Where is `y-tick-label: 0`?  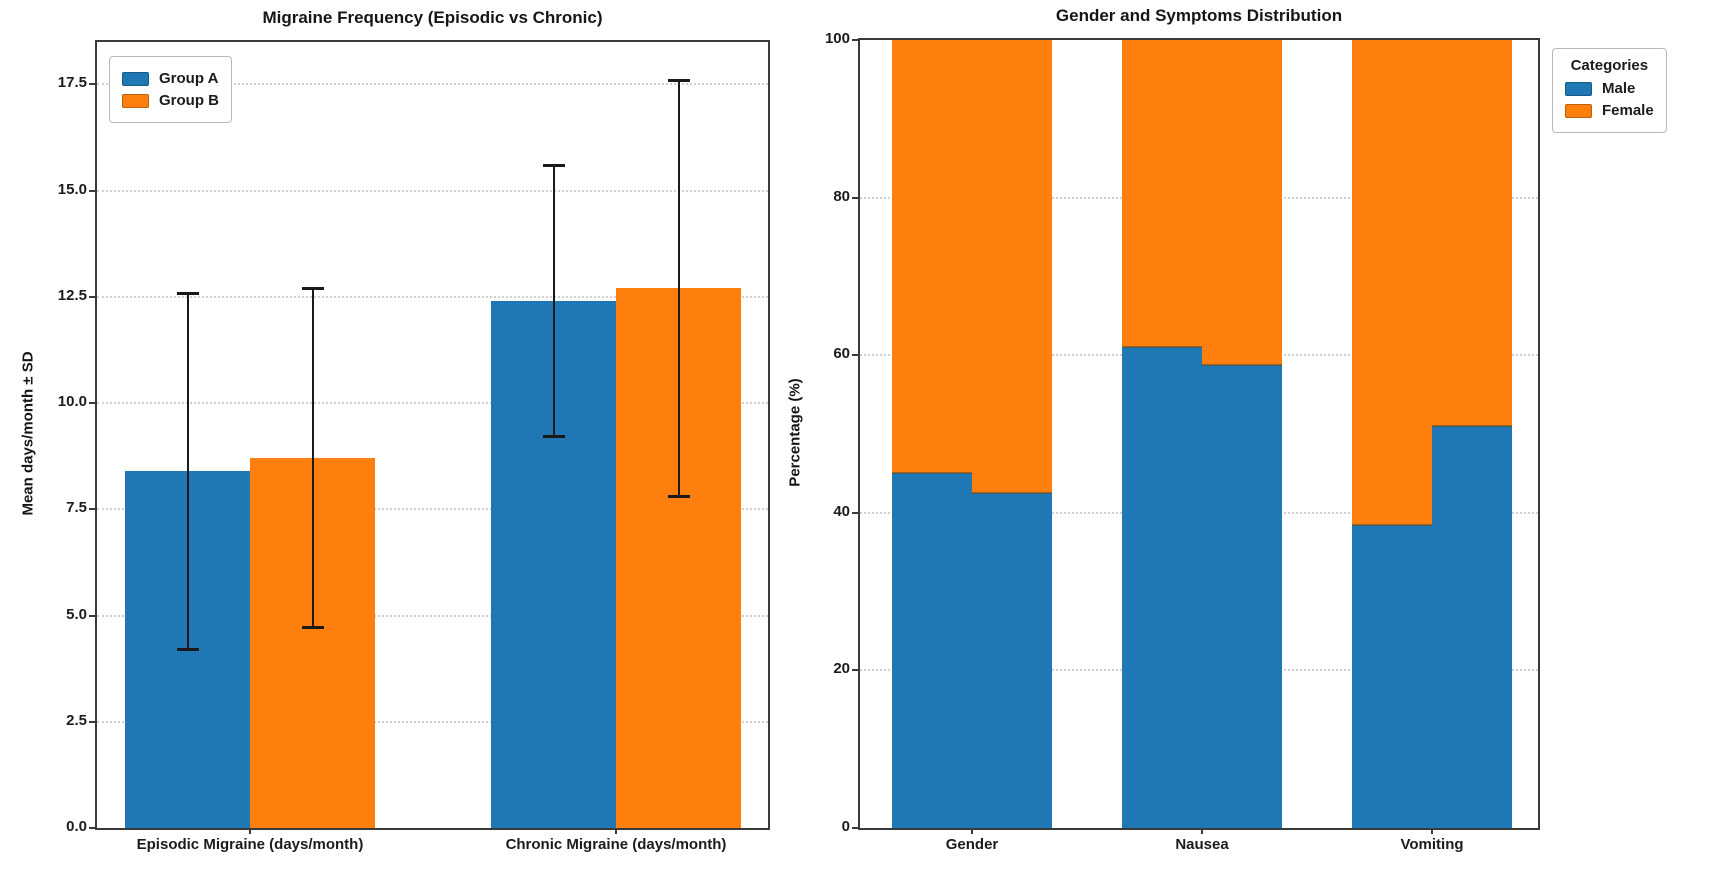 y-tick-label: 0 is located at coordinates (845, 826).